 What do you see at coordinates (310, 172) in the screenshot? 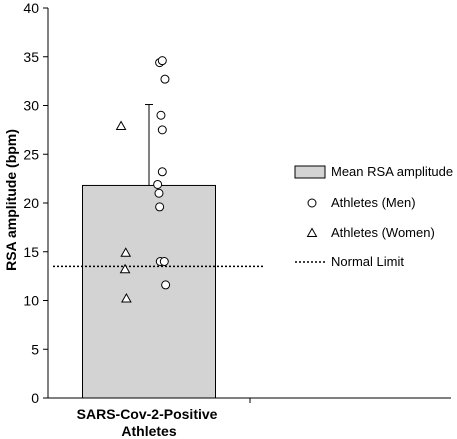
I see `legend-swatch-bar` at bounding box center [310, 172].